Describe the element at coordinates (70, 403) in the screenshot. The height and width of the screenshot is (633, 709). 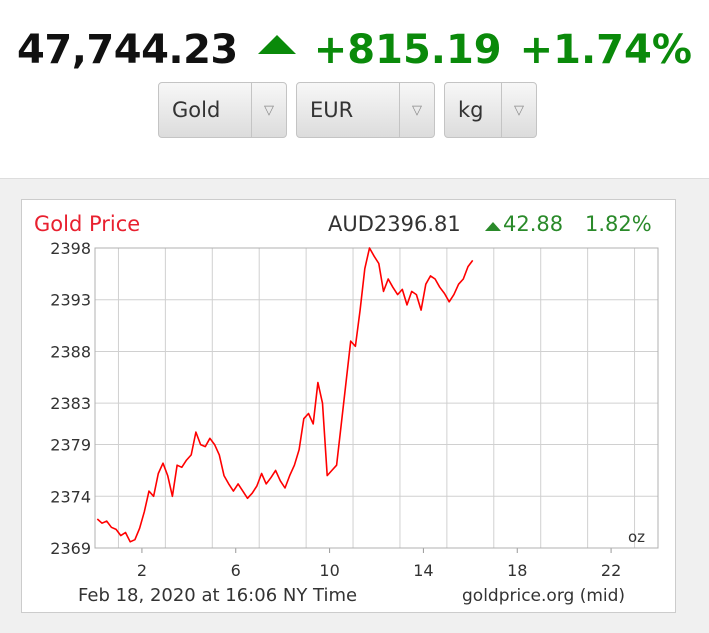
I see `y-tick-label: 2383` at that location.